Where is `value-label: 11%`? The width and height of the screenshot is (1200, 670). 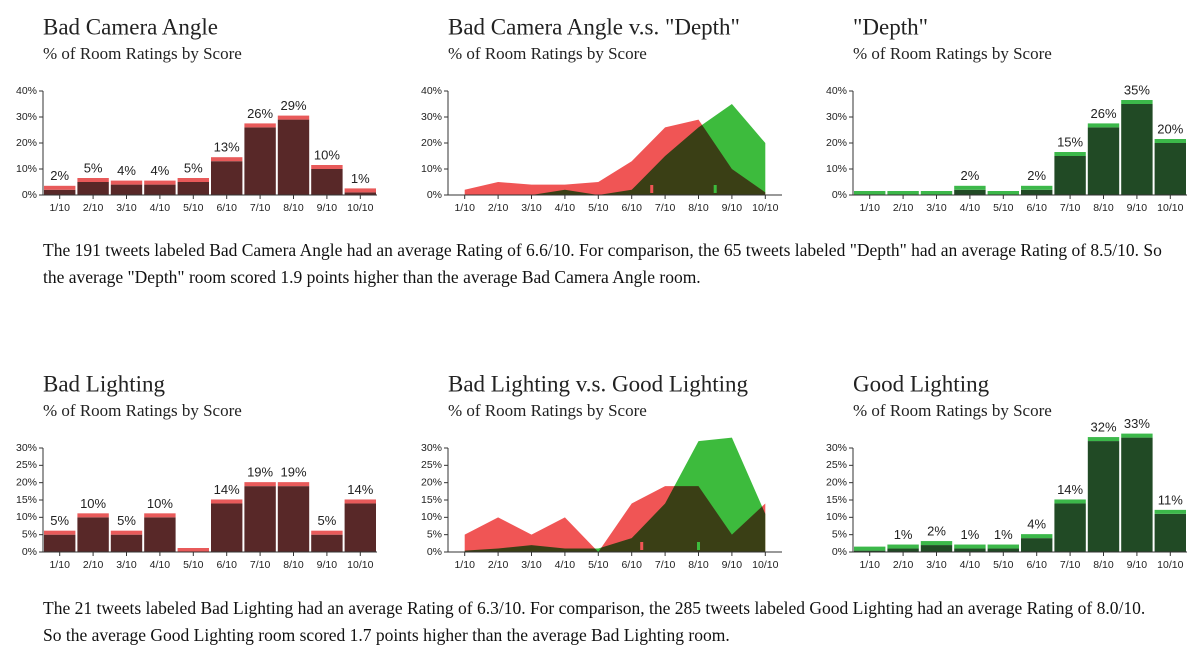 value-label: 11% is located at coordinates (1170, 499).